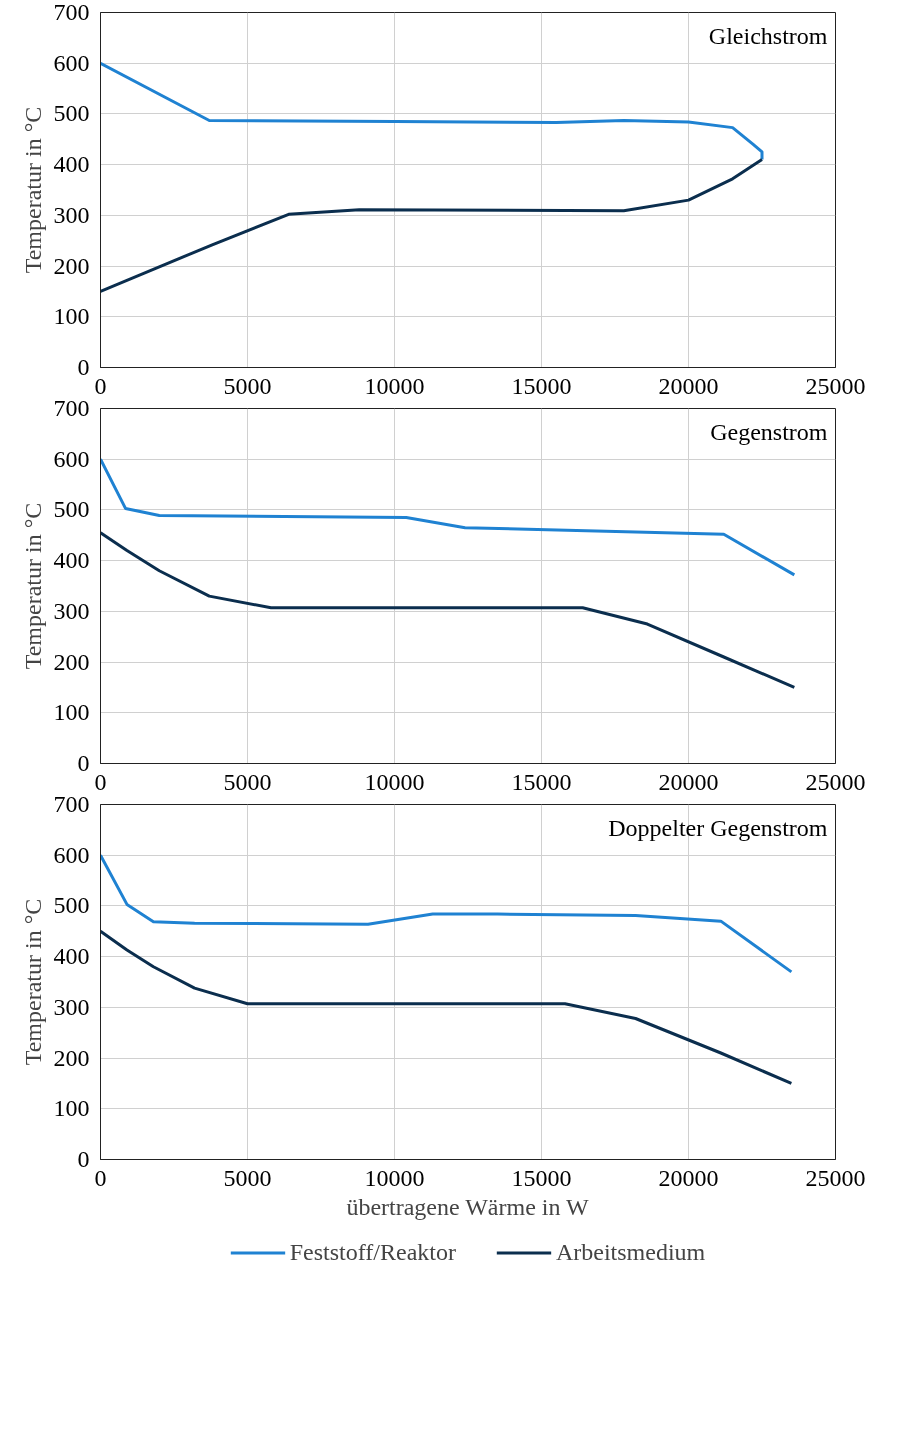  What do you see at coordinates (718, 827) in the screenshot?
I see `annotation: Doppelter Gegenstrom` at bounding box center [718, 827].